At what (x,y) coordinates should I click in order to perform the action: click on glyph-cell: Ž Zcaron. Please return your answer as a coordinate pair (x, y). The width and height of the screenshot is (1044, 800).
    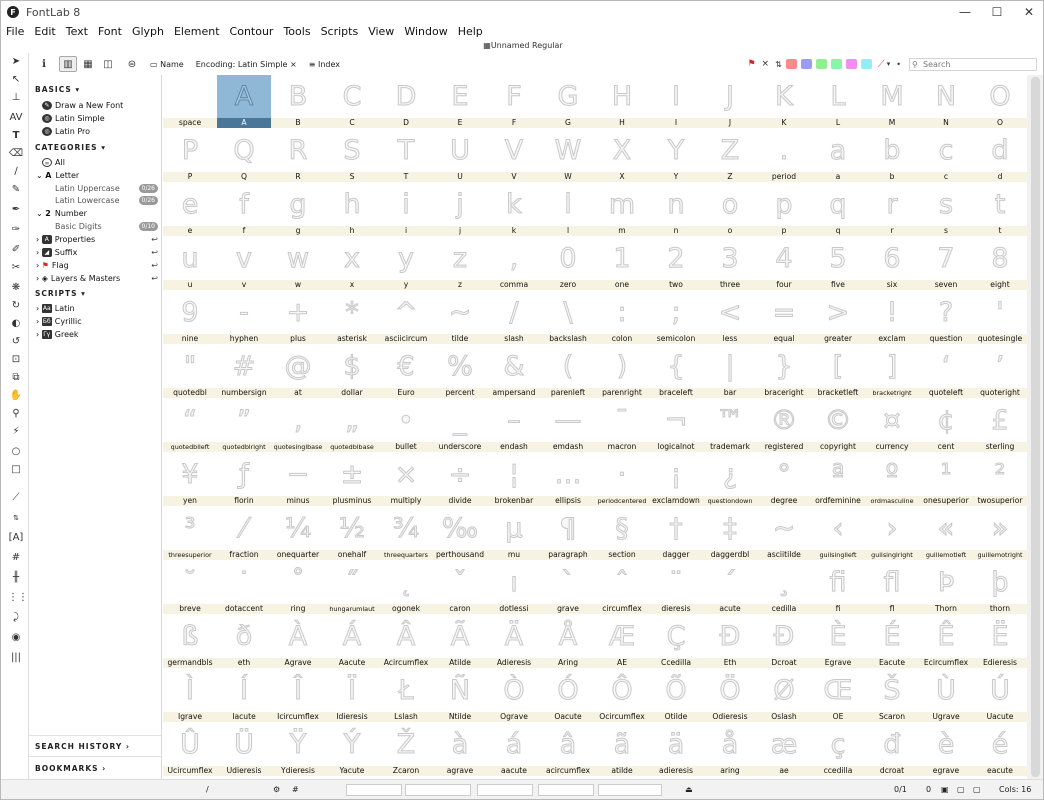
    Looking at the image, I should click on (406, 750).